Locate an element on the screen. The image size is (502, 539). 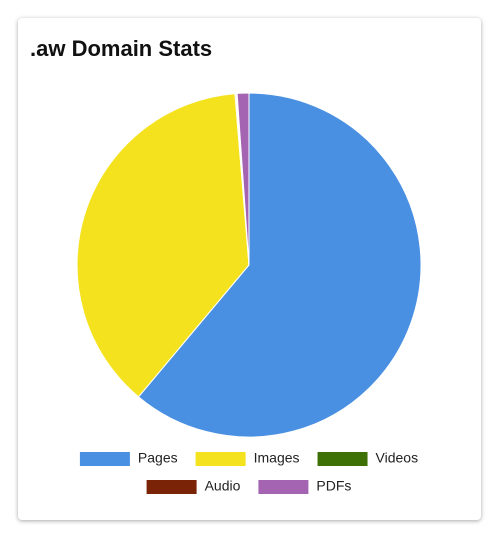
legend-row: Pages Images Videos is located at coordinates (249, 458).